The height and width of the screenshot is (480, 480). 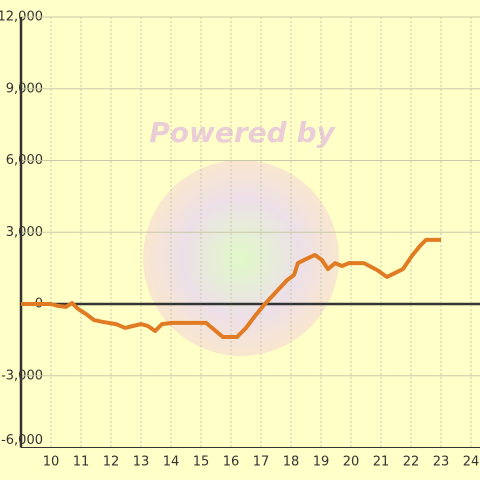 What do you see at coordinates (441, 462) in the screenshot?
I see `x-tick-label: 23` at bounding box center [441, 462].